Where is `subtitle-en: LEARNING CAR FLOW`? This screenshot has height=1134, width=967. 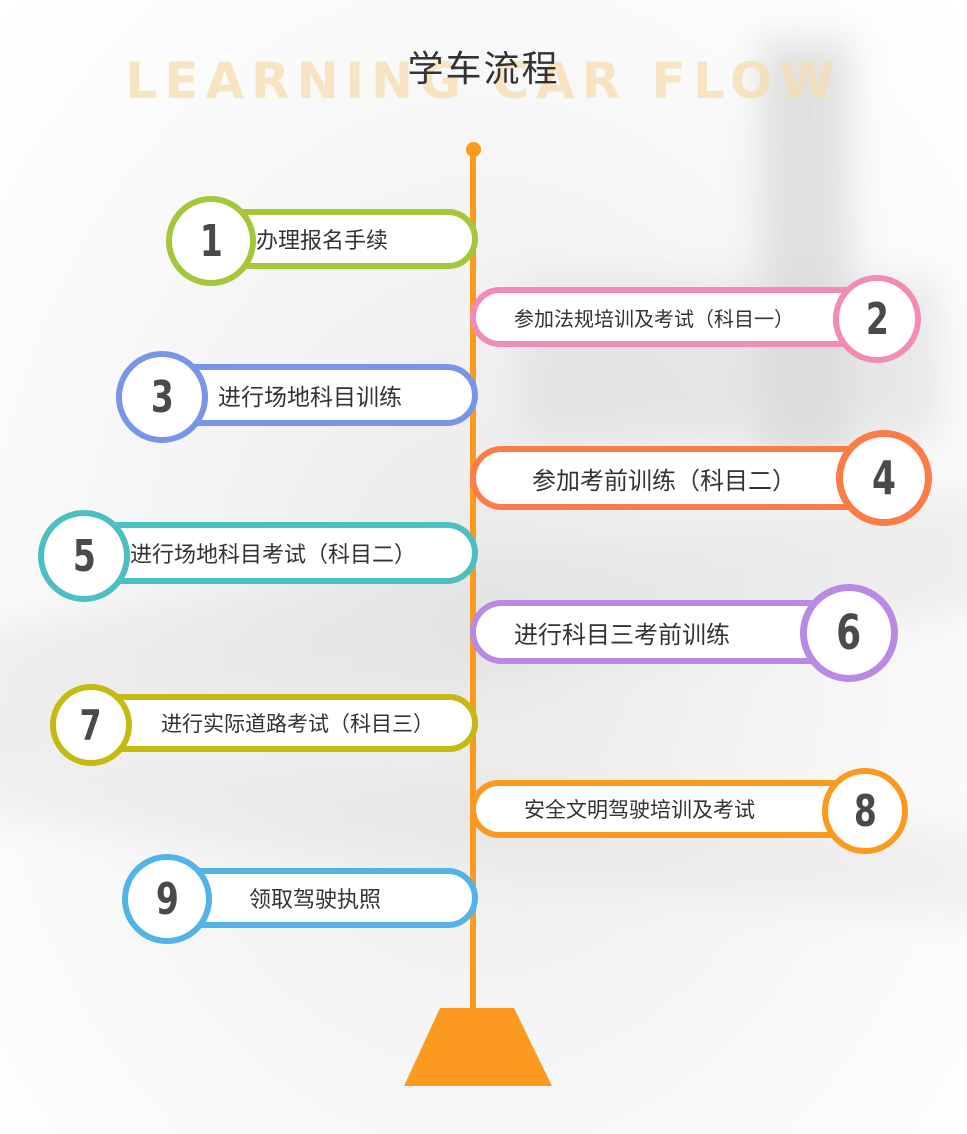 subtitle-en: LEARNING CAR FLOW is located at coordinates (483, 81).